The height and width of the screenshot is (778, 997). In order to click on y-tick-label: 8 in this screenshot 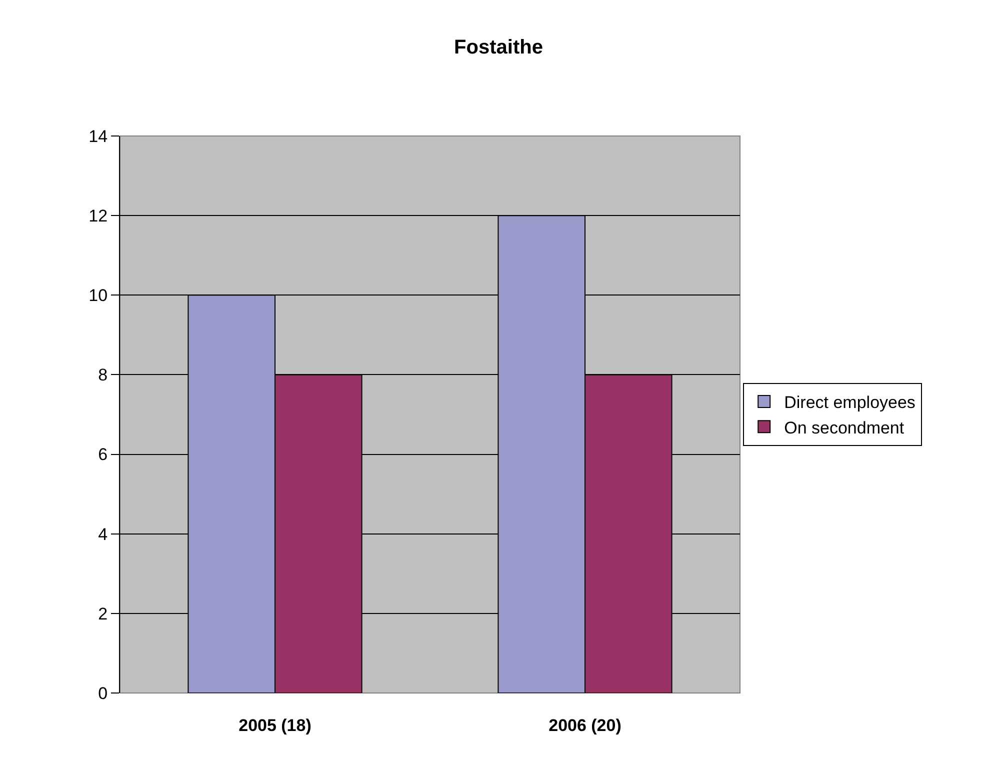, I will do `click(103, 375)`.